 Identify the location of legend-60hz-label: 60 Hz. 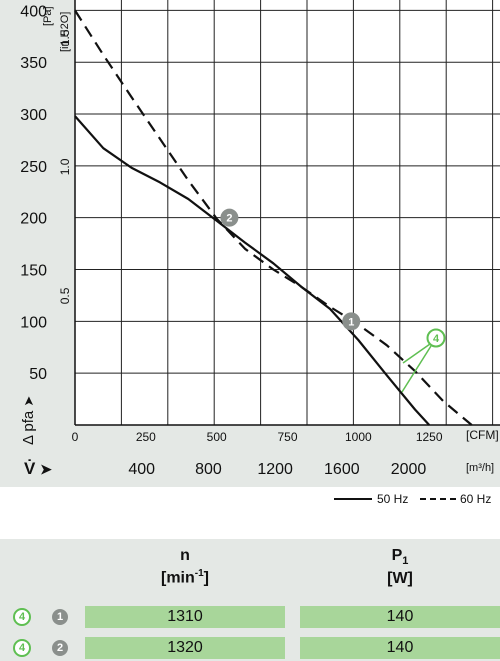
(476, 499).